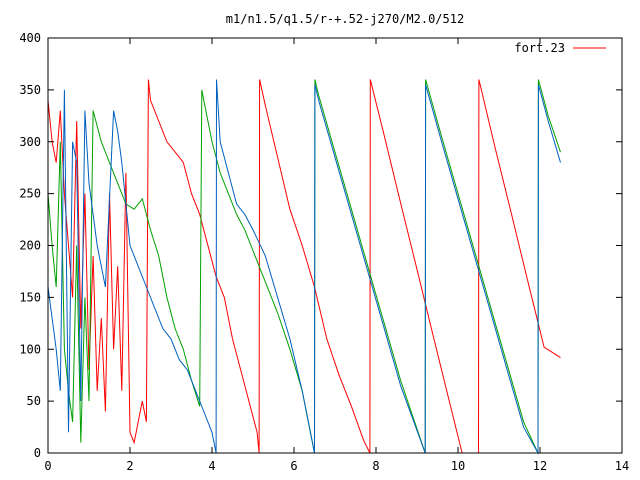 This screenshot has width=640, height=480. Describe the element at coordinates (458, 466) in the screenshot. I see `x-tick-label: 10` at that location.